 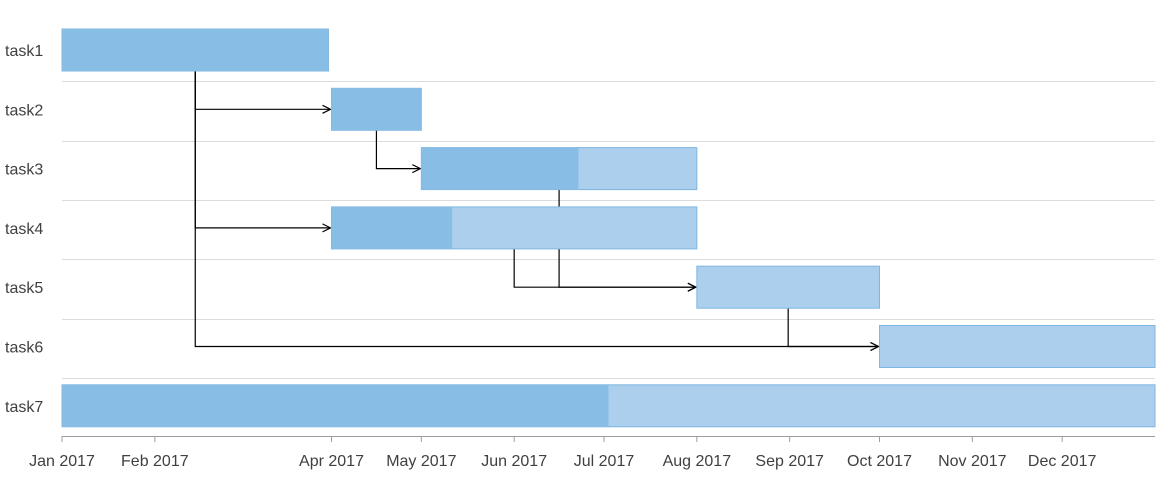 What do you see at coordinates (24, 288) in the screenshot?
I see `task-label-task5: task5` at bounding box center [24, 288].